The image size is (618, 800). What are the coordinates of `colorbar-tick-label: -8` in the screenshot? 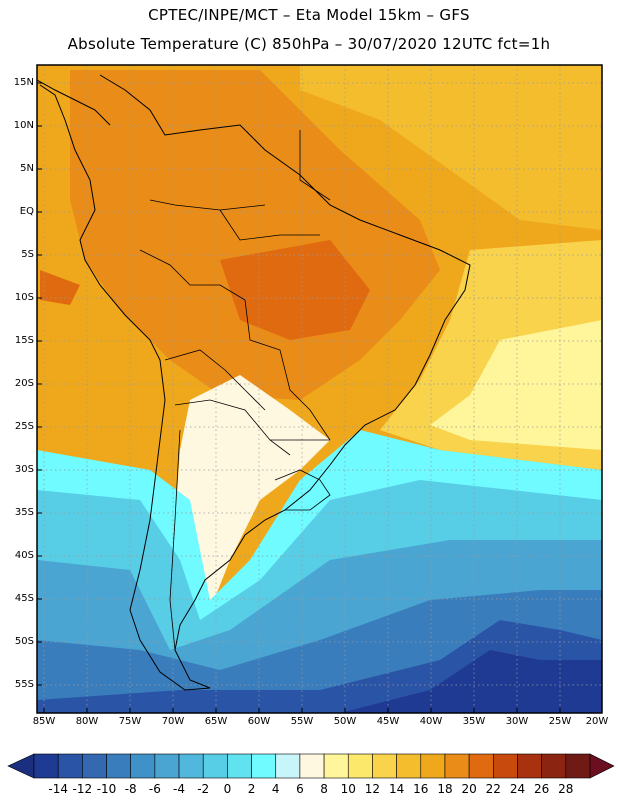 It's located at (130, 789).